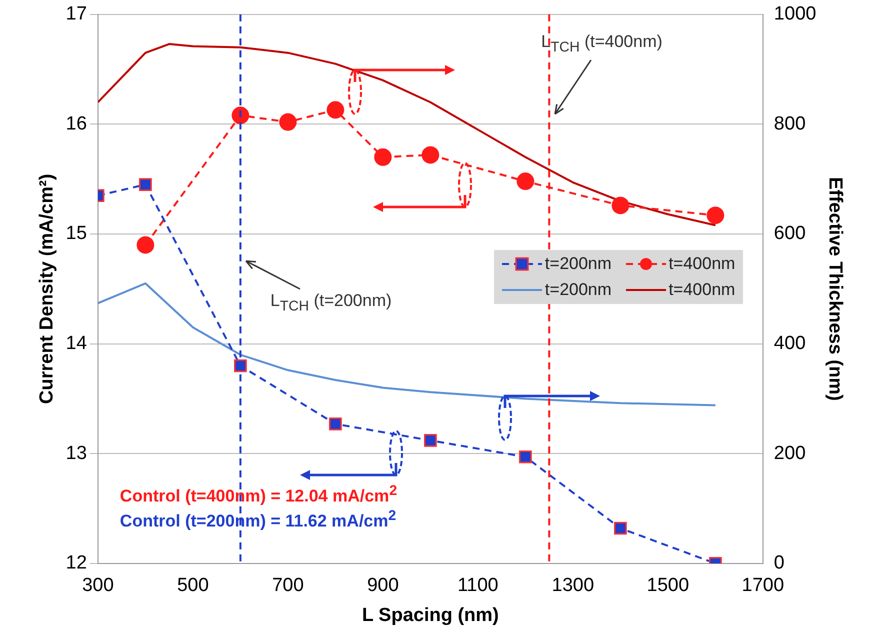 The height and width of the screenshot is (641, 880). Describe the element at coordinates (763, 585) in the screenshot. I see `x-tick-label: 1700` at that location.